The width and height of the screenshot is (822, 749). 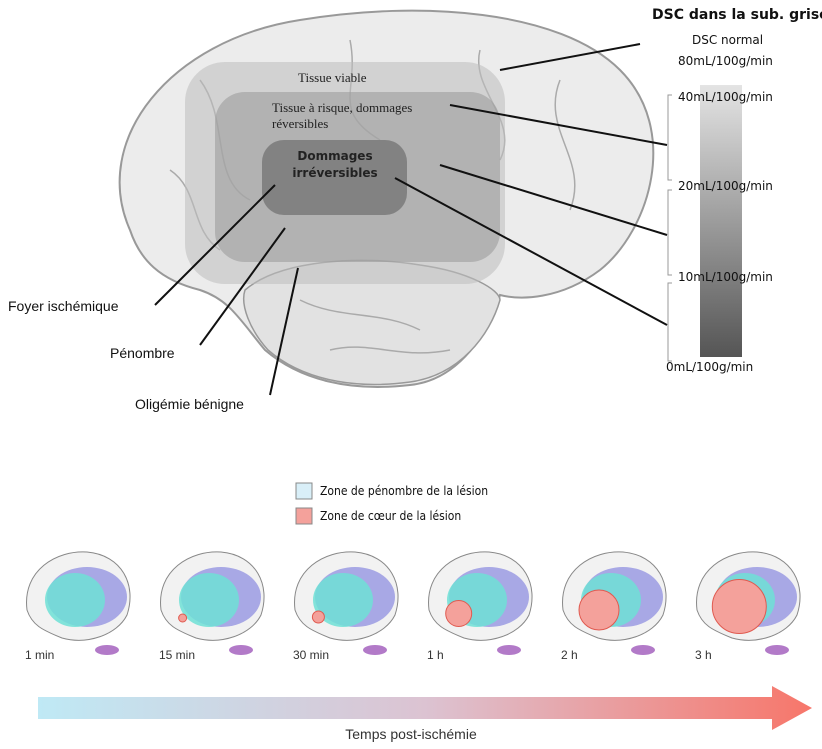 I want to click on region-label: Oligémie bénigne, so click(x=189, y=404).